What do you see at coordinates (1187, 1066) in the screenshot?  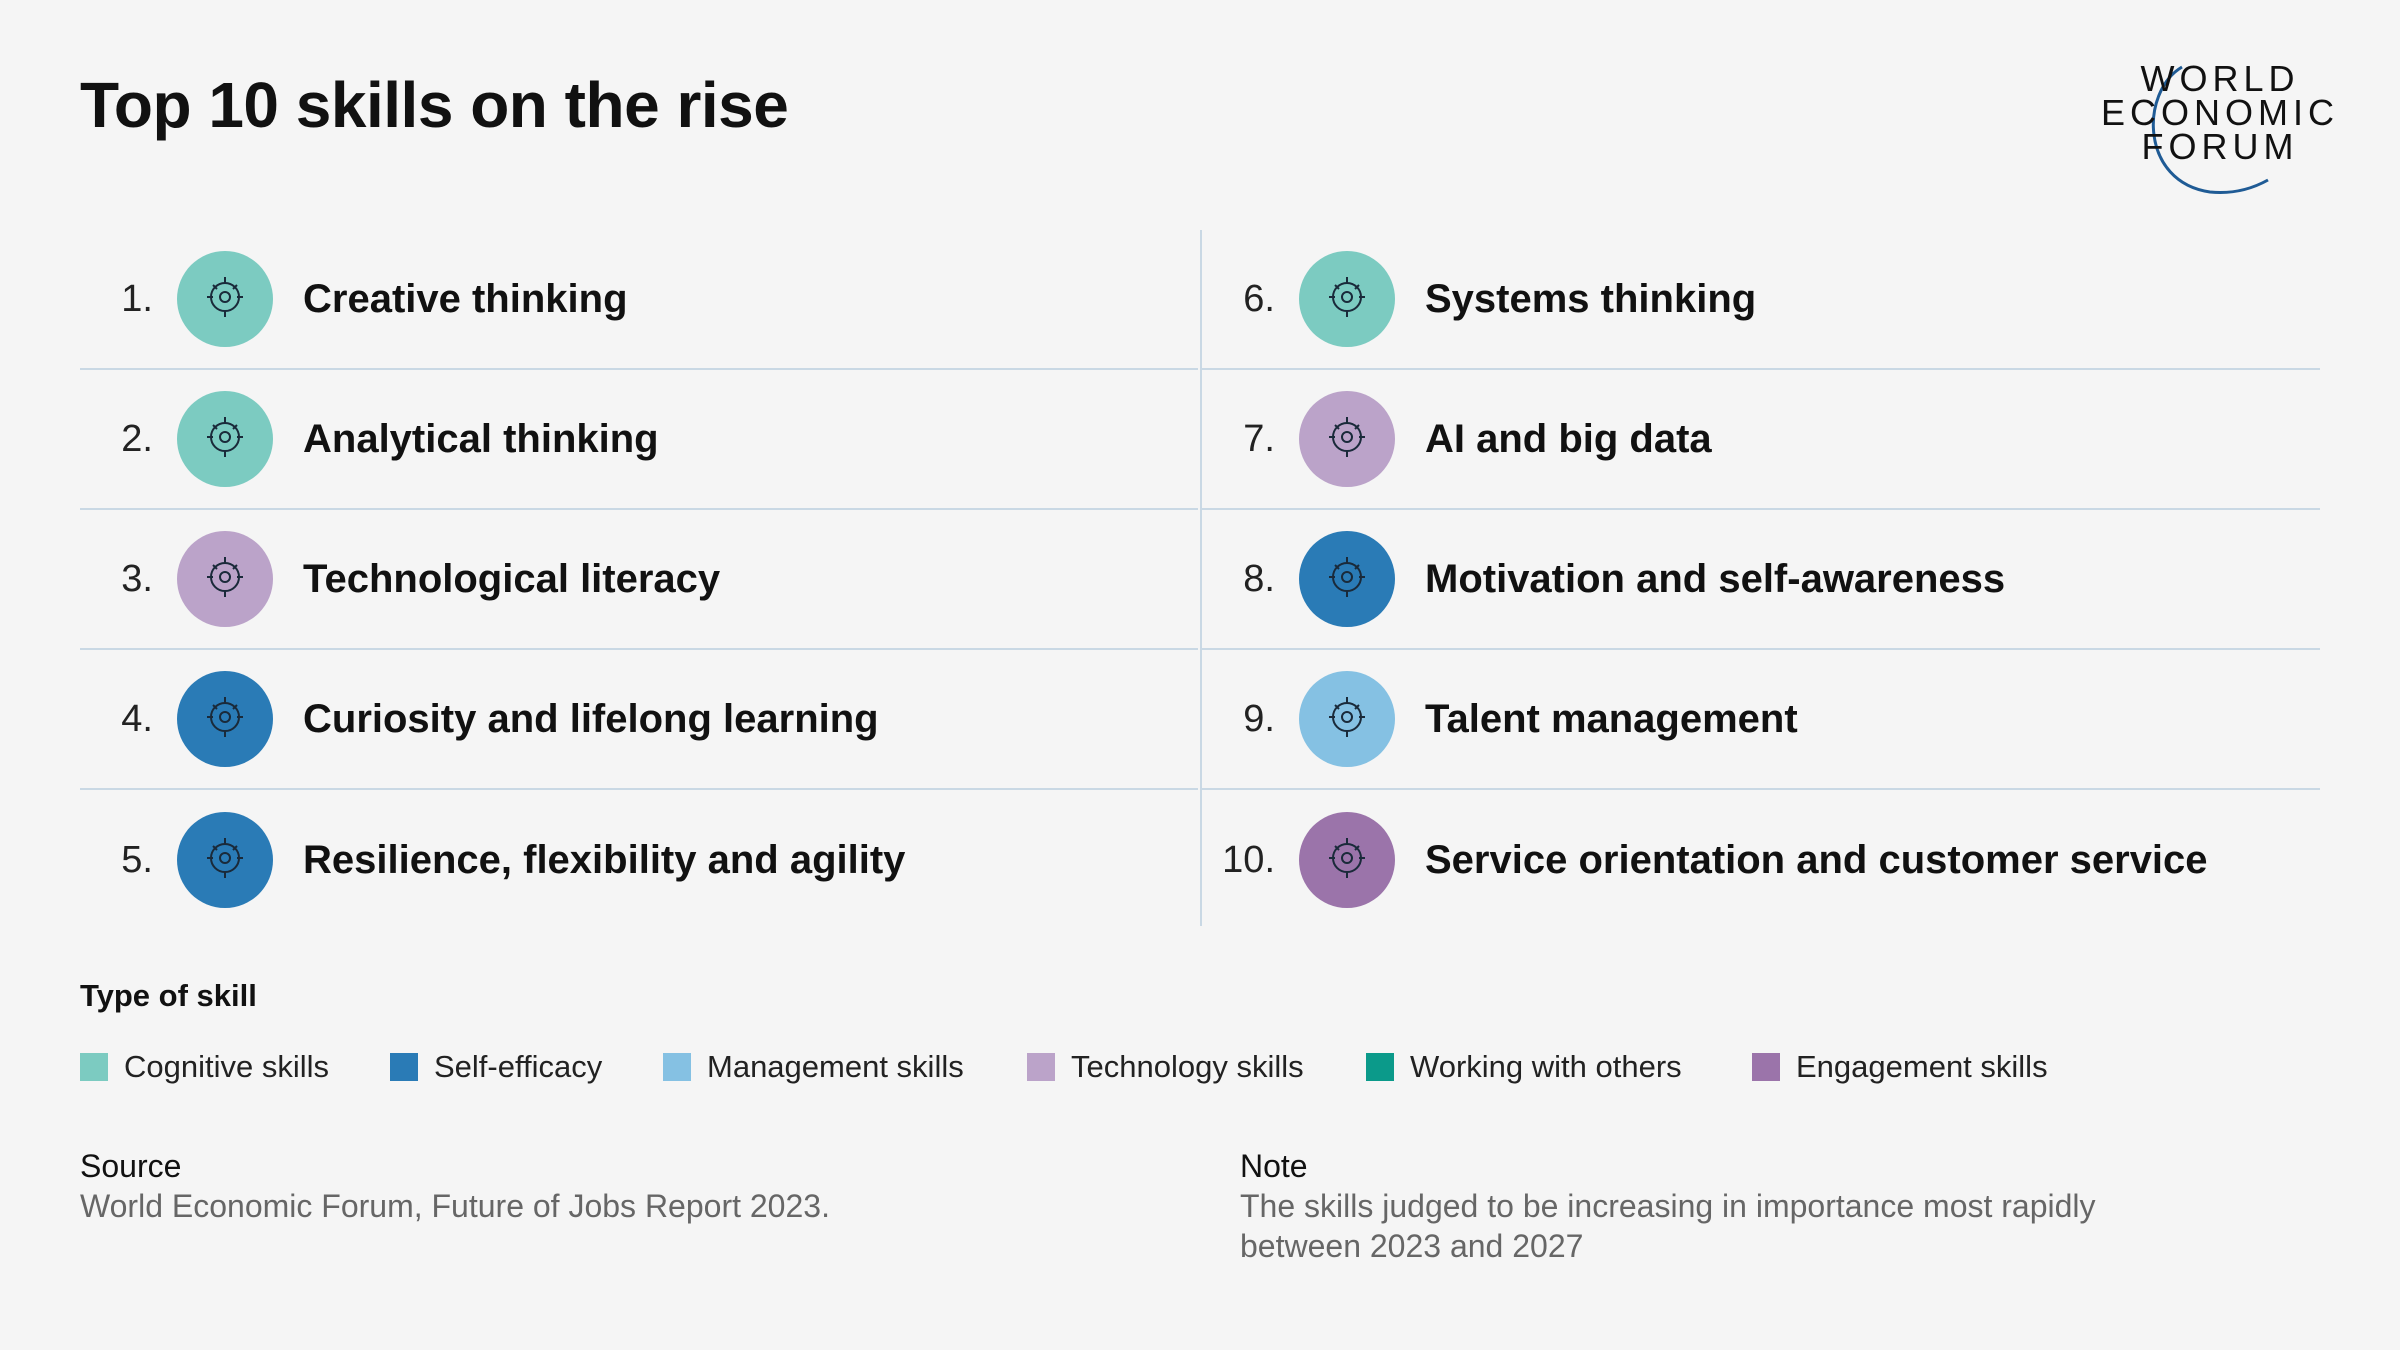 I see `legend-label: Technology skills` at bounding box center [1187, 1066].